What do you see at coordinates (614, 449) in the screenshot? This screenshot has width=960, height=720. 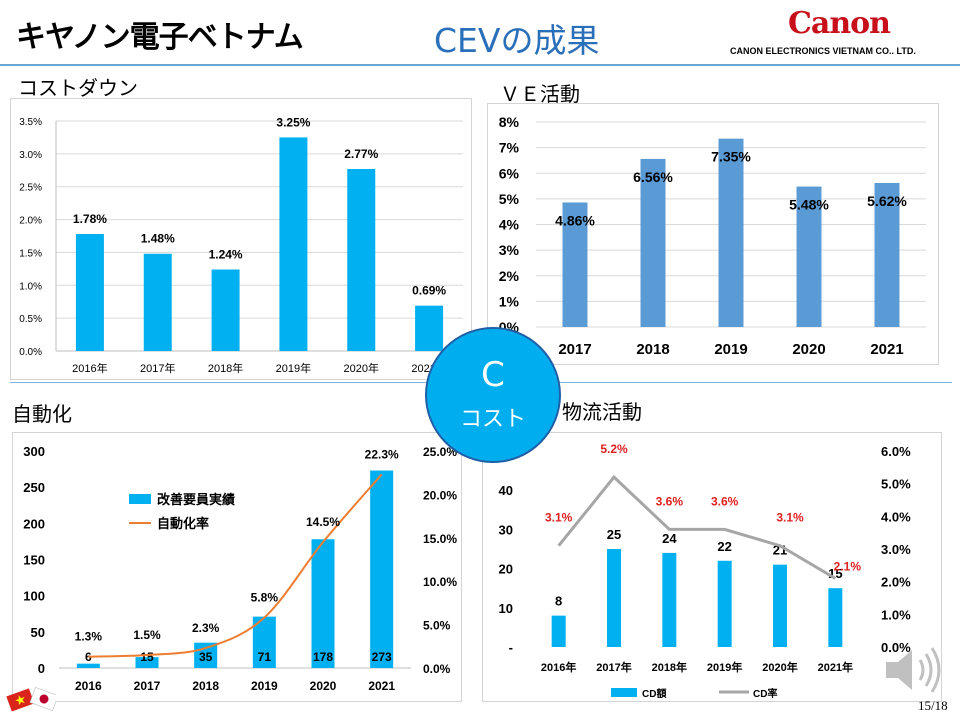 I see `line-data-label: 5.2%` at bounding box center [614, 449].